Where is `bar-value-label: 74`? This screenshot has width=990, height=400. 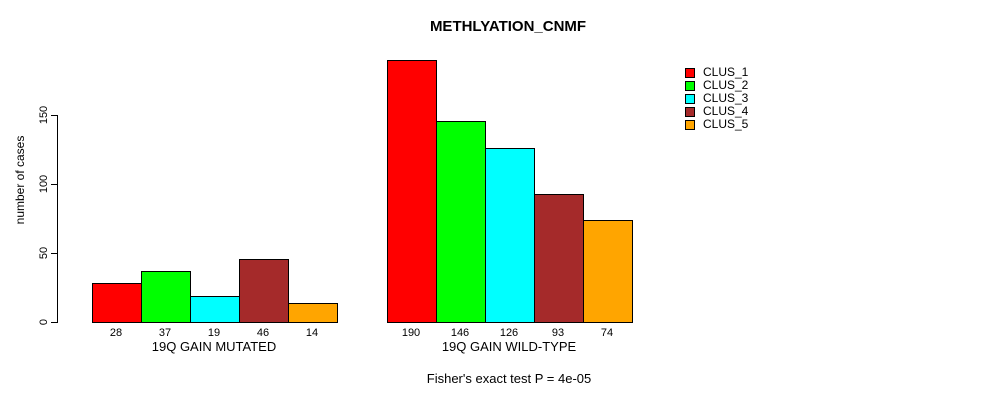 bar-value-label: 74 is located at coordinates (607, 333).